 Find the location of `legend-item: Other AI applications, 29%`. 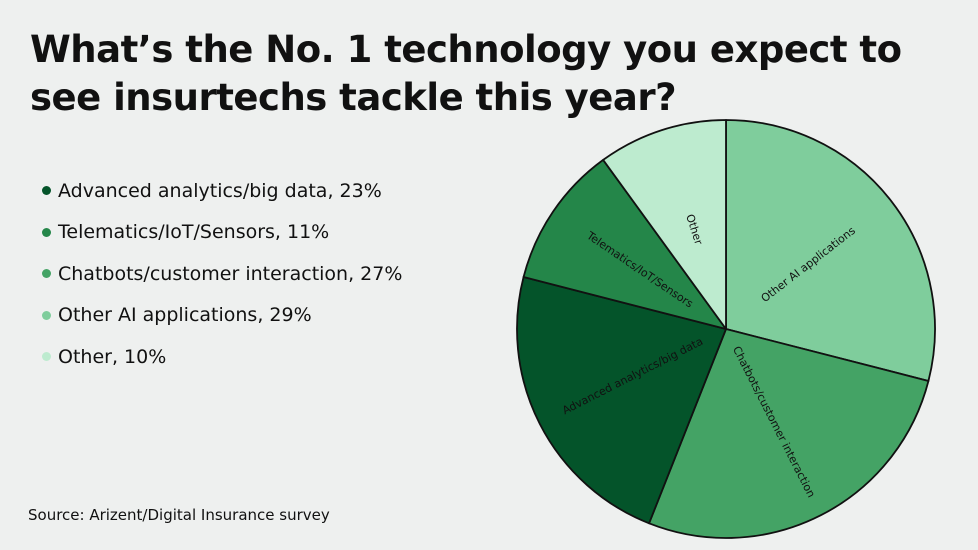

legend-item: Other AI applications, 29% is located at coordinates (222, 316).